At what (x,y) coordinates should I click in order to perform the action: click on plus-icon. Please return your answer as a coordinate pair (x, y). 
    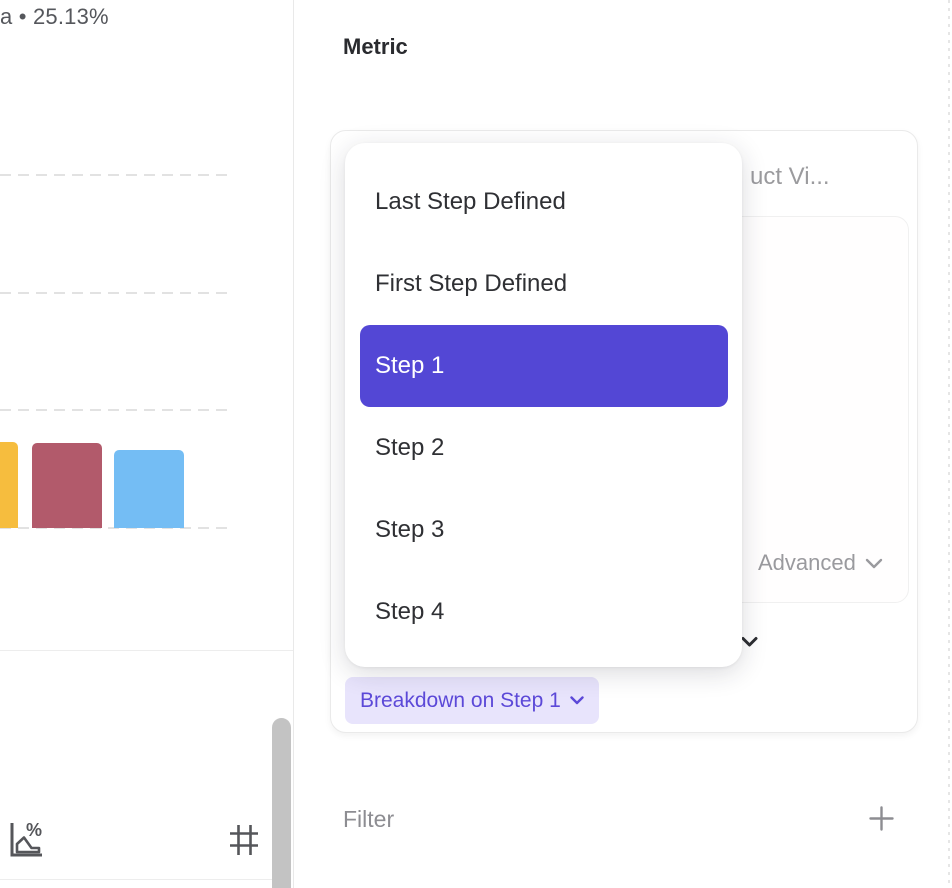
    Looking at the image, I should click on (881, 818).